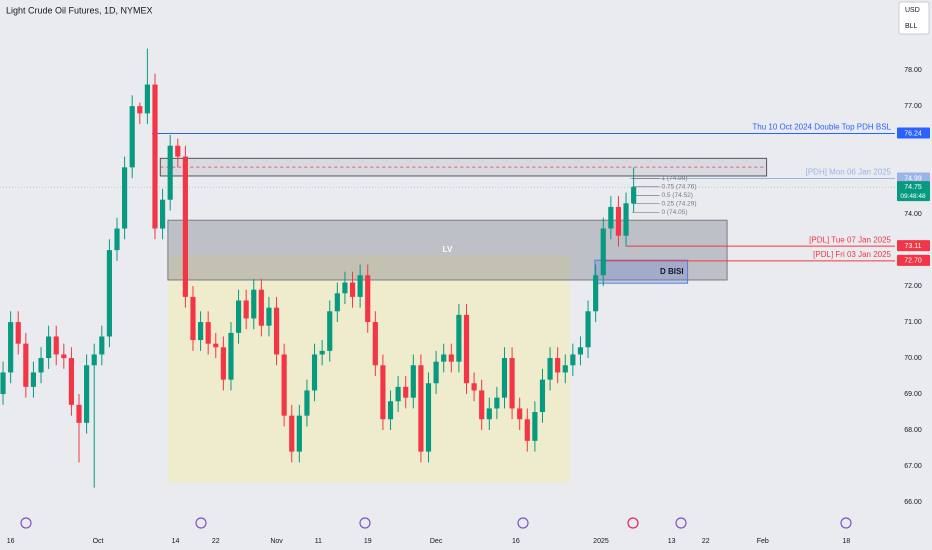 The width and height of the screenshot is (932, 550). Describe the element at coordinates (913, 502) in the screenshot. I see `y-tick-label: 66.00` at that location.